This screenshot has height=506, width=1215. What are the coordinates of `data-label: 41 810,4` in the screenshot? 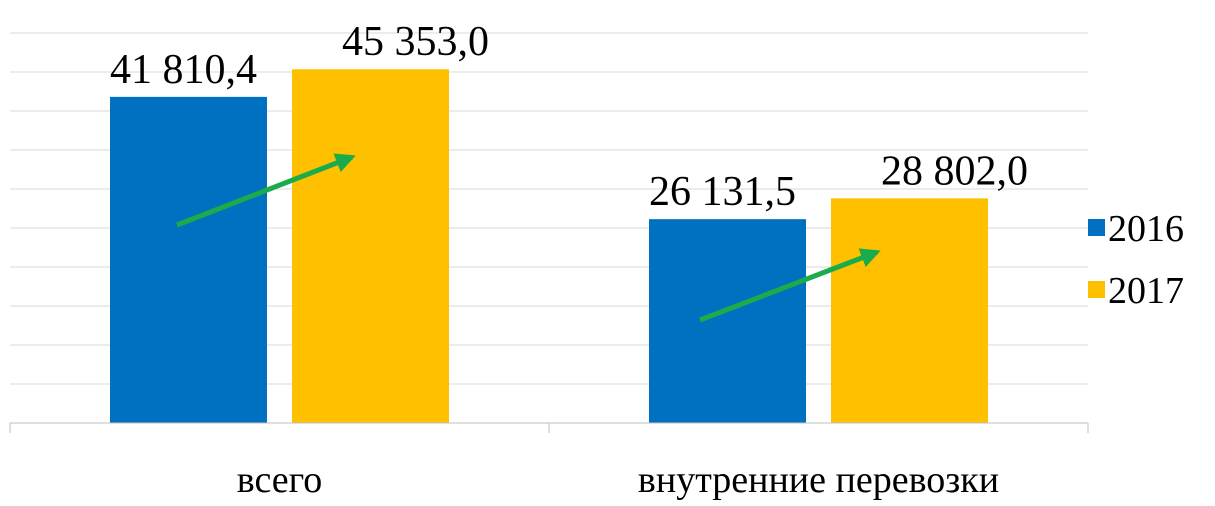 It's located at (183, 70).